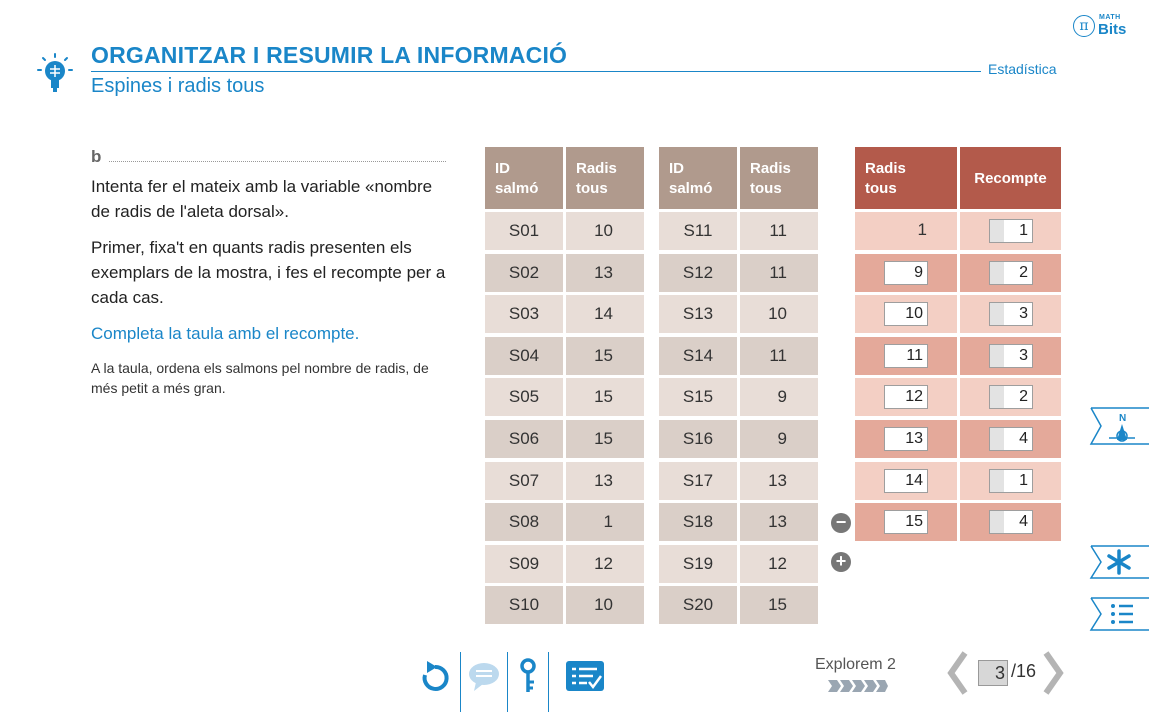 This screenshot has width=1149, height=719. Describe the element at coordinates (1022, 69) in the screenshot. I see `section-label: Estadística` at that location.